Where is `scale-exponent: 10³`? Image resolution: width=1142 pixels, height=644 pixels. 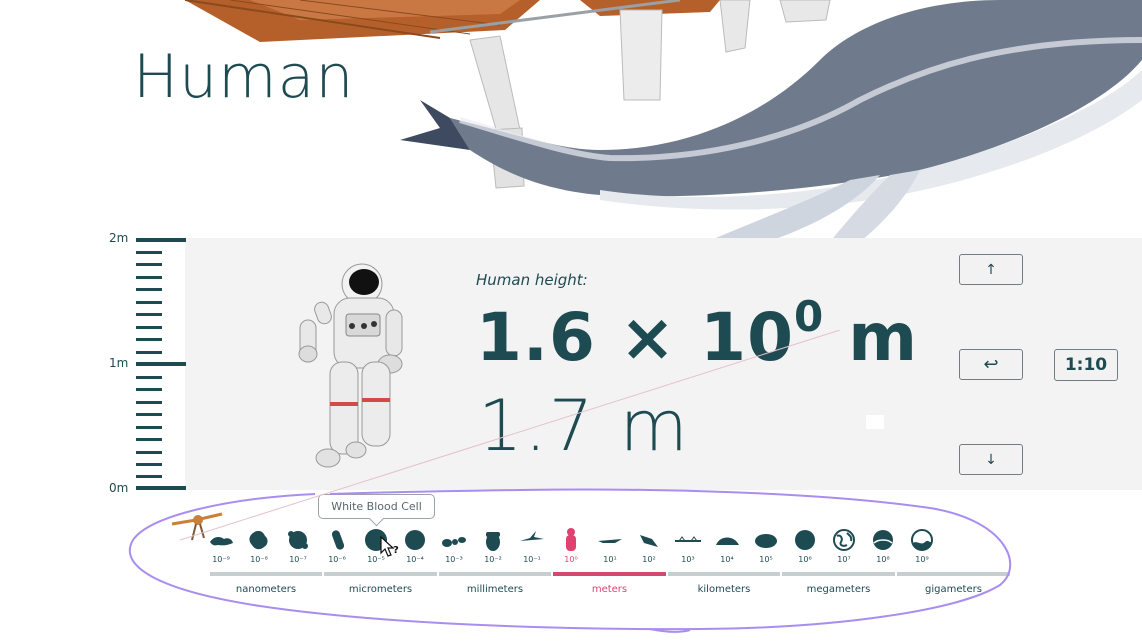
scale-exponent: 10³ is located at coordinates (688, 559).